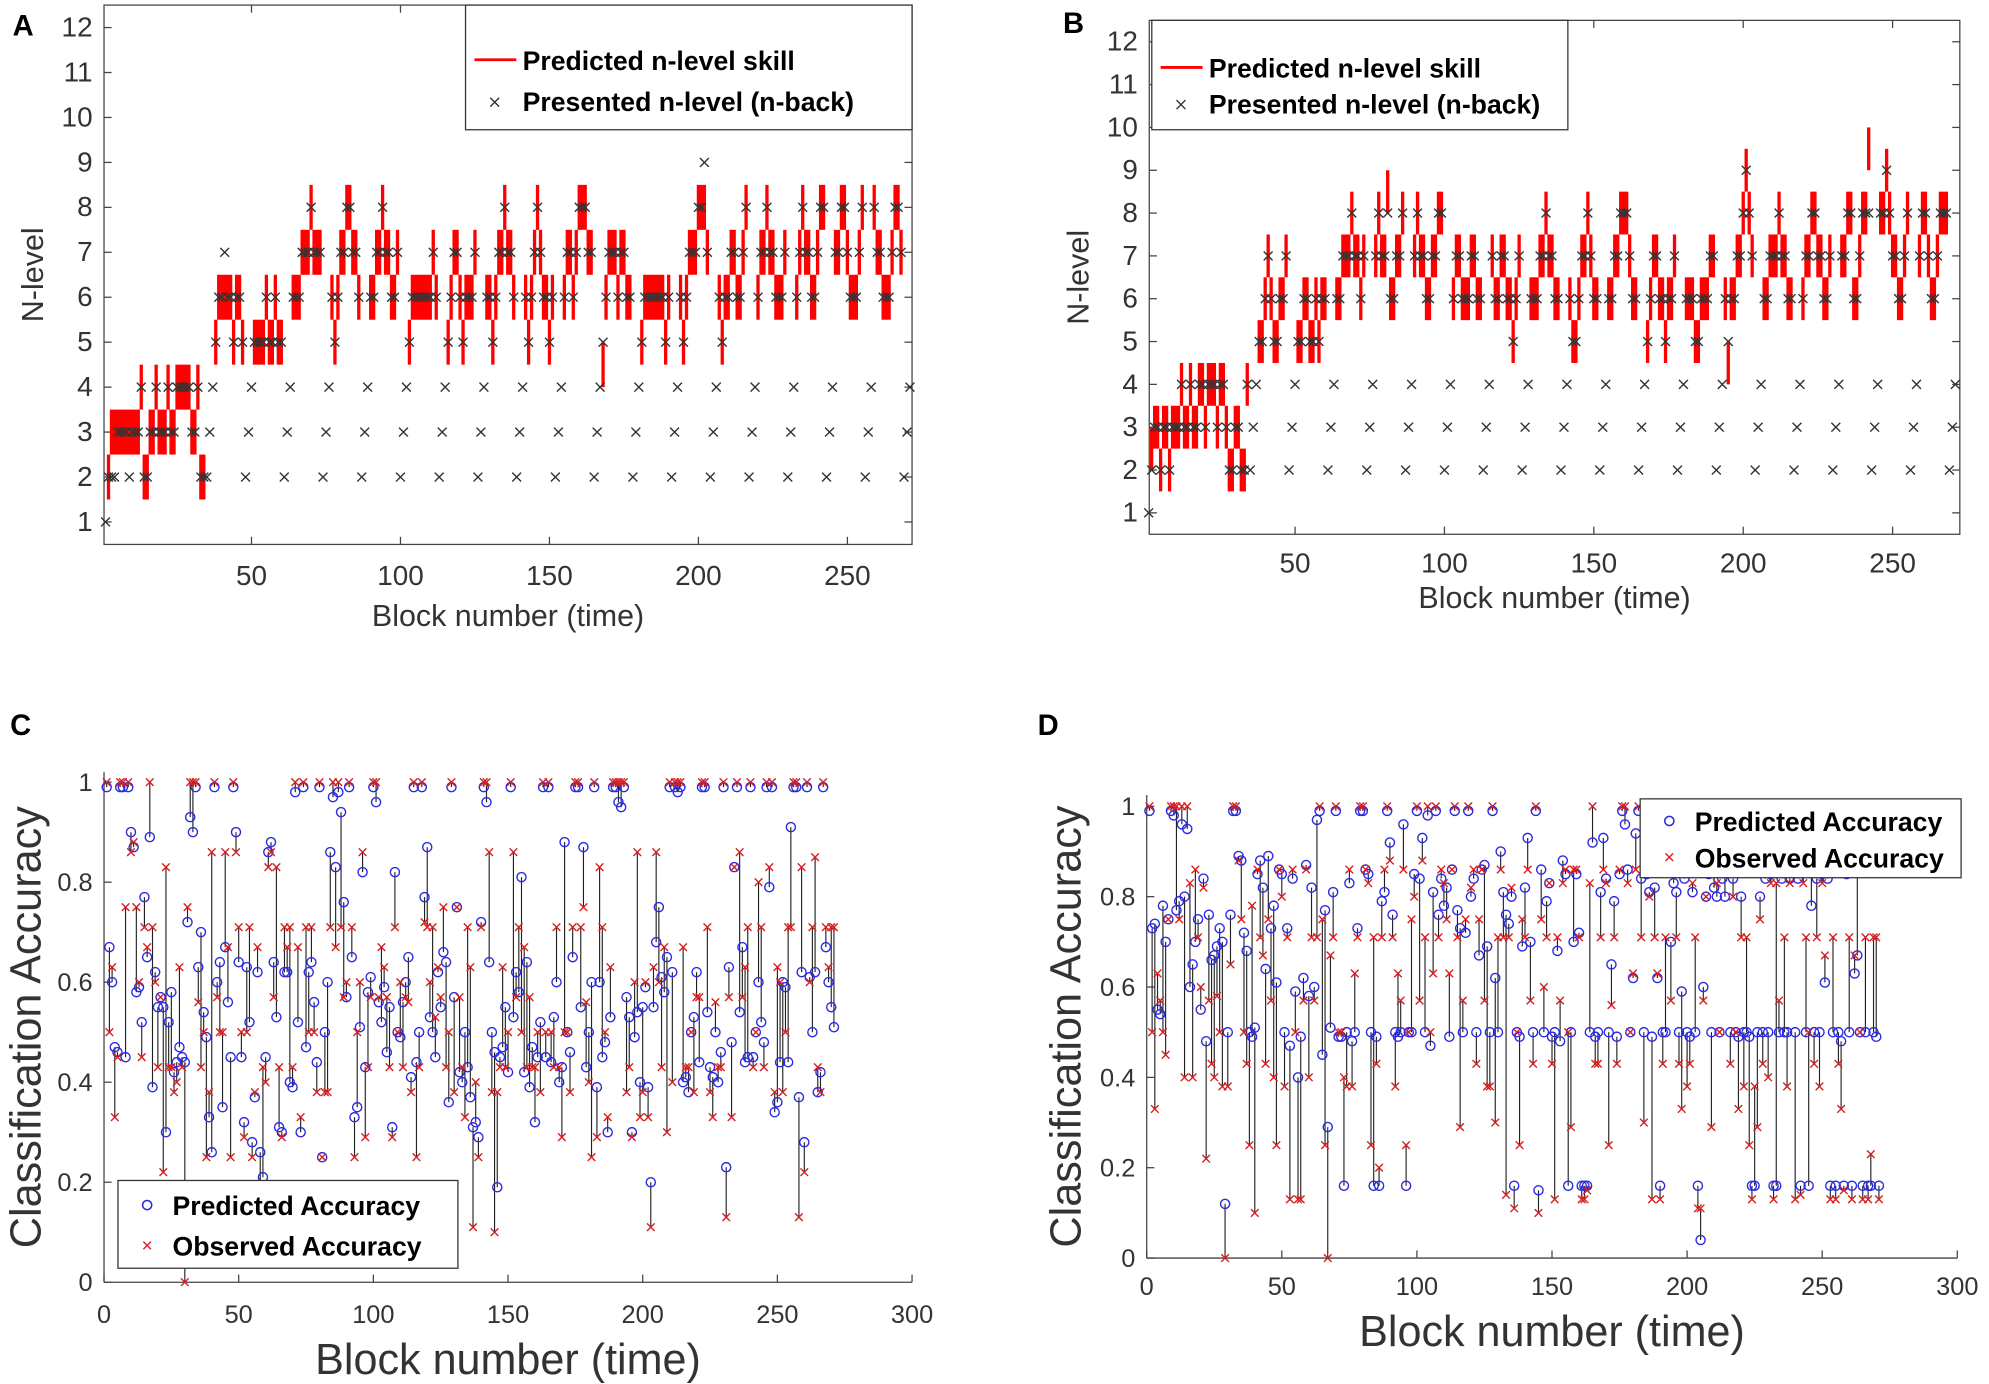  What do you see at coordinates (1892, 562) in the screenshot?
I see `x-tick-label: 250` at bounding box center [1892, 562].